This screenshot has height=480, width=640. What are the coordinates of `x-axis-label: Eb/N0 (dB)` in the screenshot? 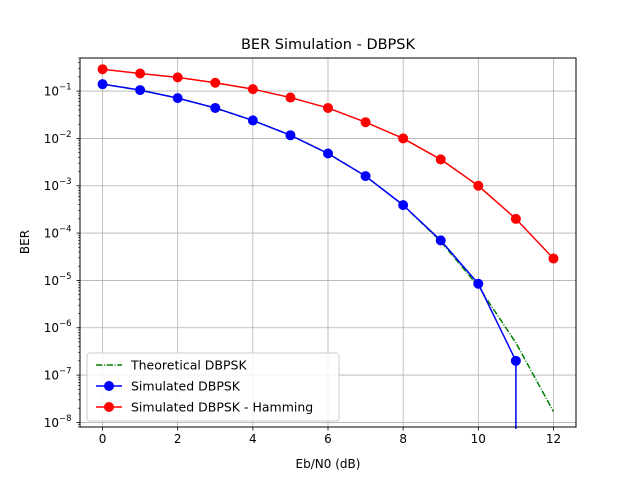 It's located at (328, 464).